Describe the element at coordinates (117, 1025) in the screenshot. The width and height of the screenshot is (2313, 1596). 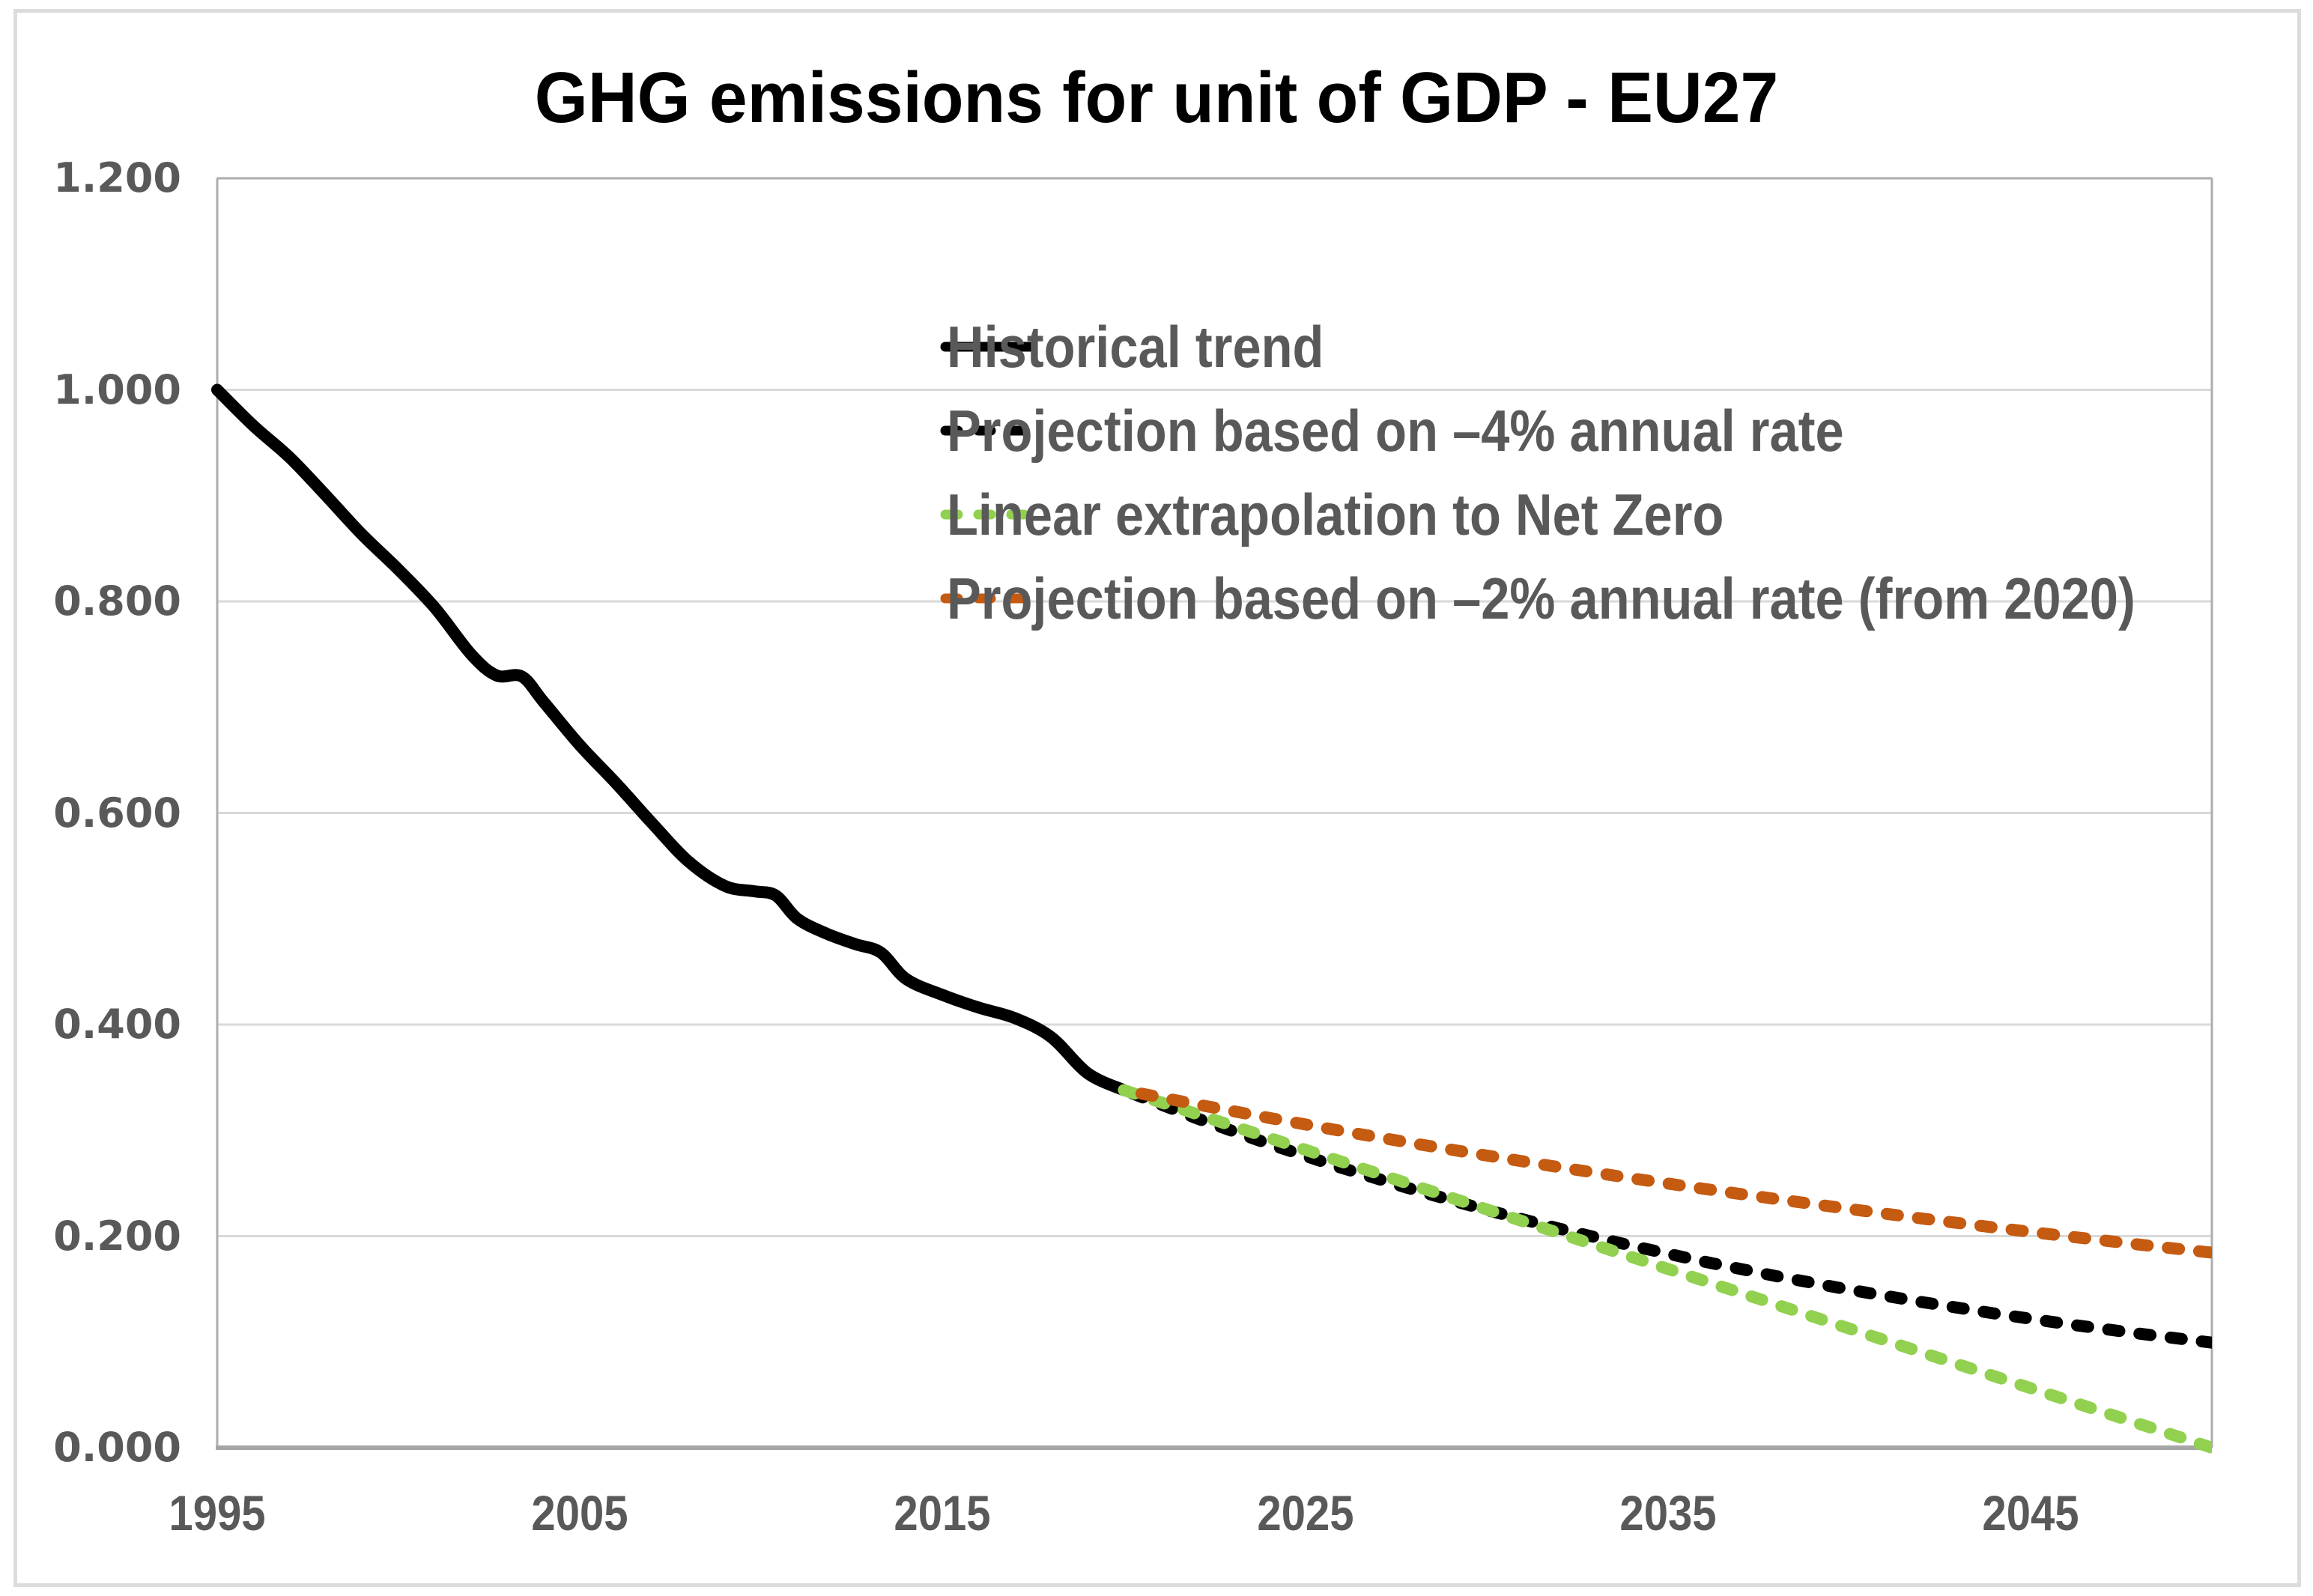
I see `y-tick-label: 0.400` at that location.